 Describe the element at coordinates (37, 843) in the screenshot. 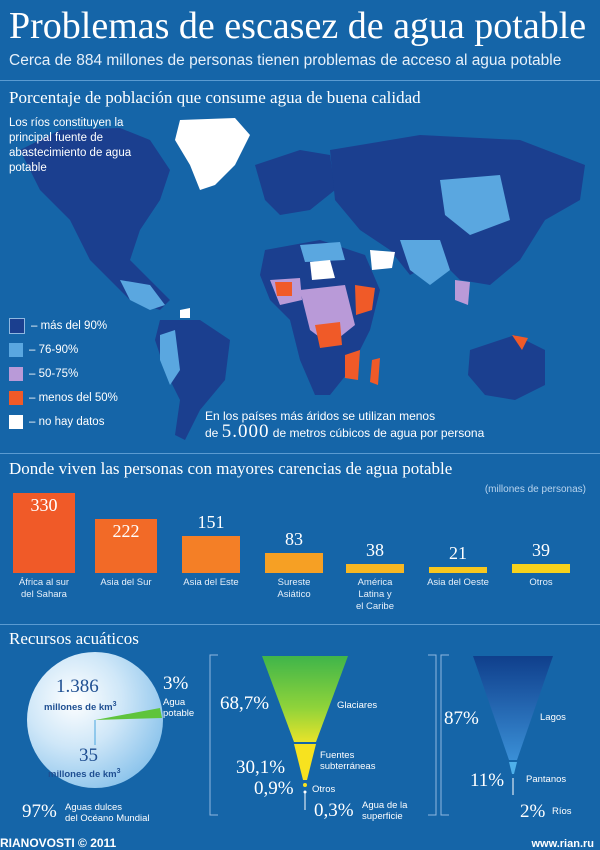

I see `brand-logo: RIANOVOSTI` at that location.